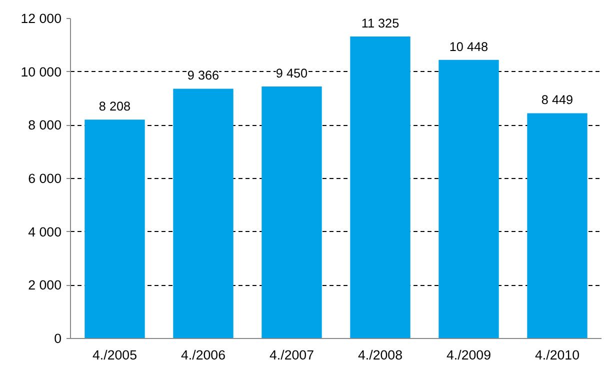 Image resolution: width=613 pixels, height=378 pixels. I want to click on x-tick-label: 4./2006, so click(203, 355).